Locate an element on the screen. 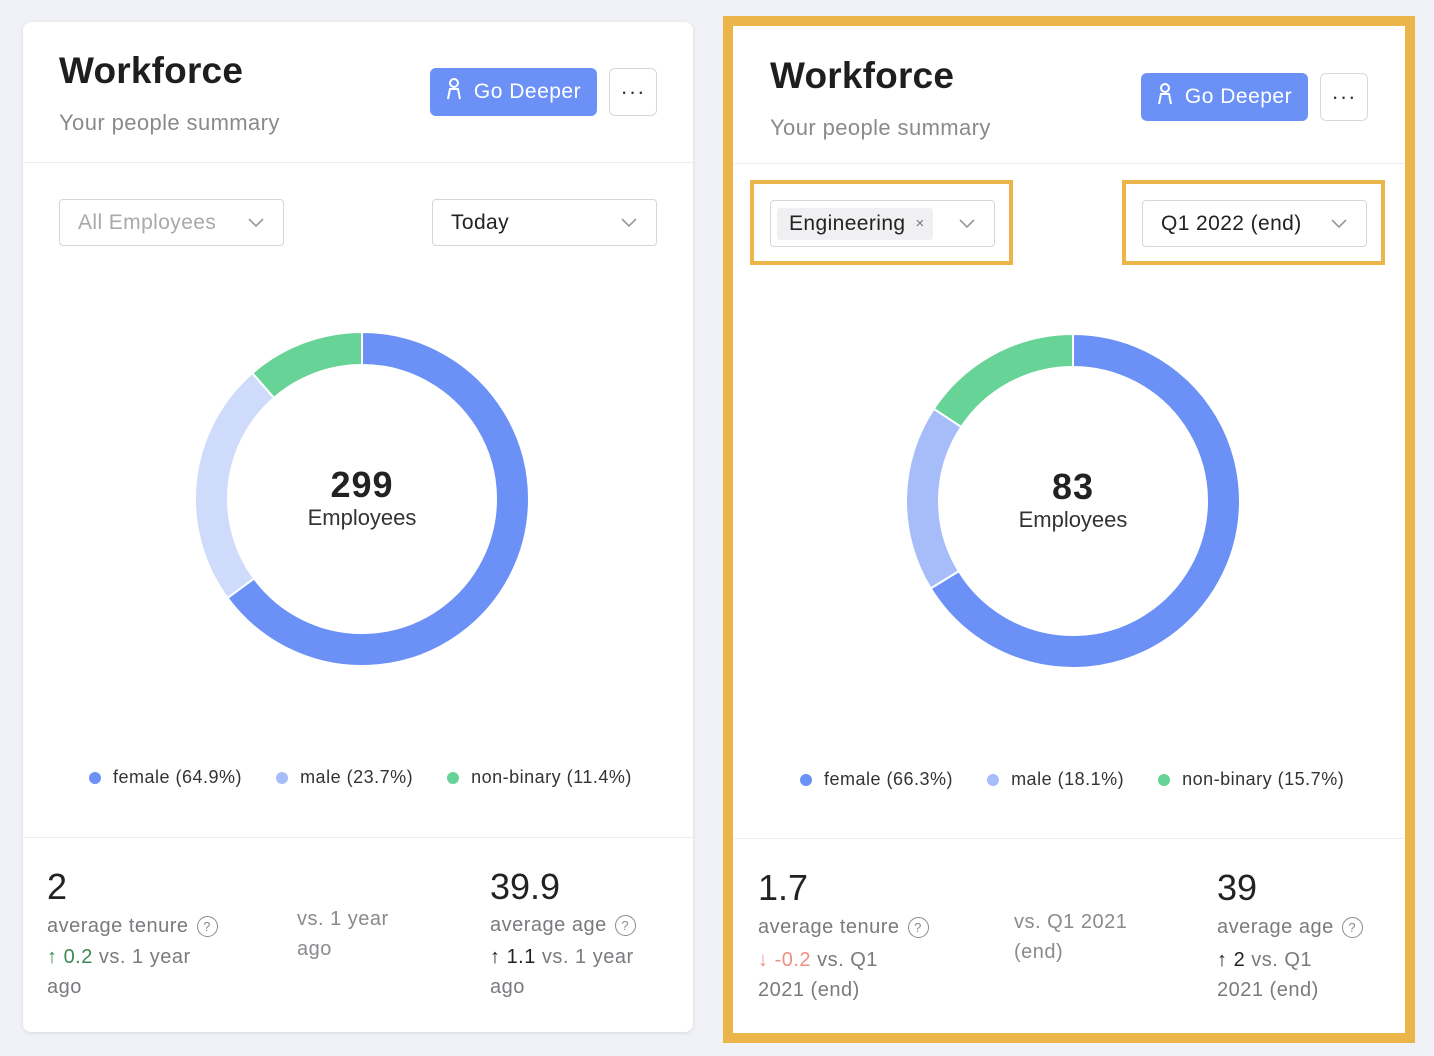 The height and width of the screenshot is (1056, 1434). date-value: Q1 2022 (end) is located at coordinates (1231, 223).